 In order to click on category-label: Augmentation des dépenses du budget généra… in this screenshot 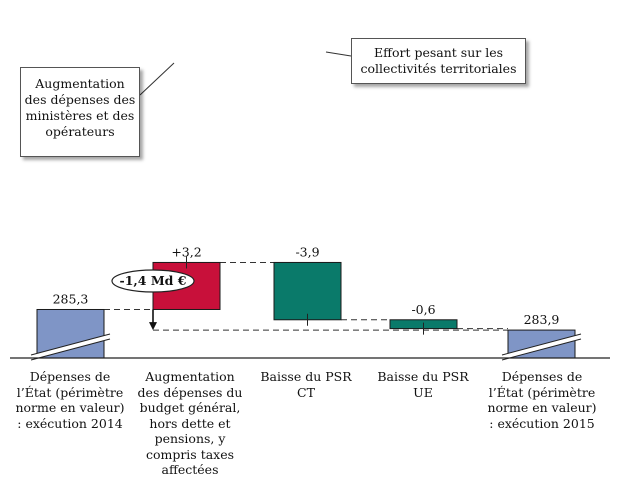, I will do `click(190, 423)`.